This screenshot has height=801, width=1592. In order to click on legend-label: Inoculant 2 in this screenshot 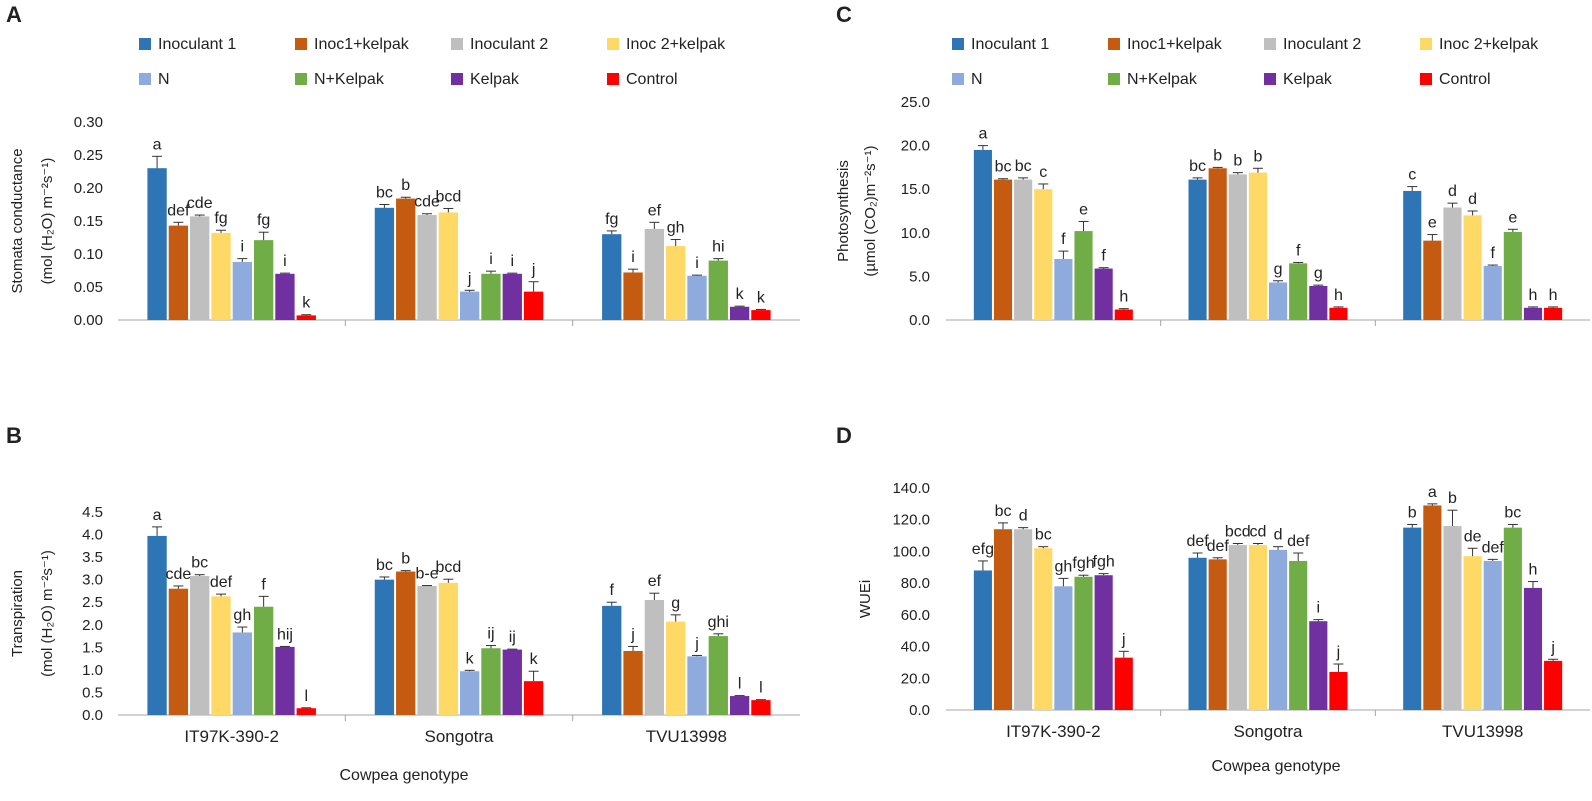, I will do `click(509, 44)`.